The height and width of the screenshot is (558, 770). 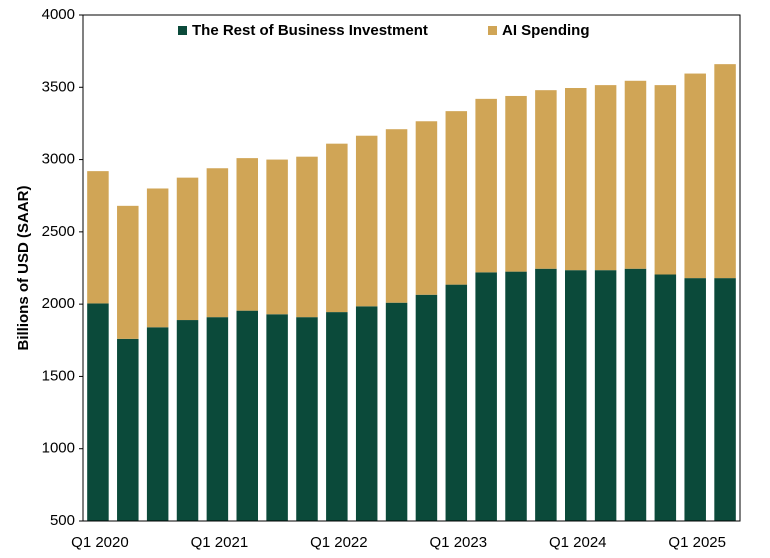 What do you see at coordinates (62, 520) in the screenshot?
I see `y-tick-label: 500` at bounding box center [62, 520].